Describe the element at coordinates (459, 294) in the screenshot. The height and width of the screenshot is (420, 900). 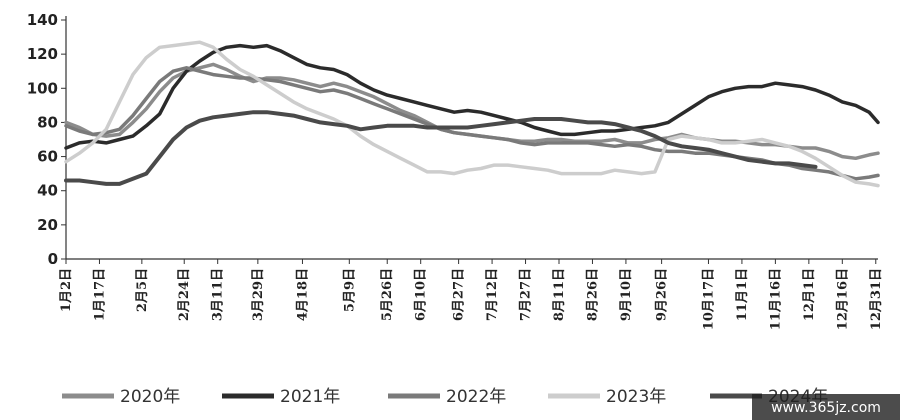
I see `x-tick-label: 6月27日` at that location.